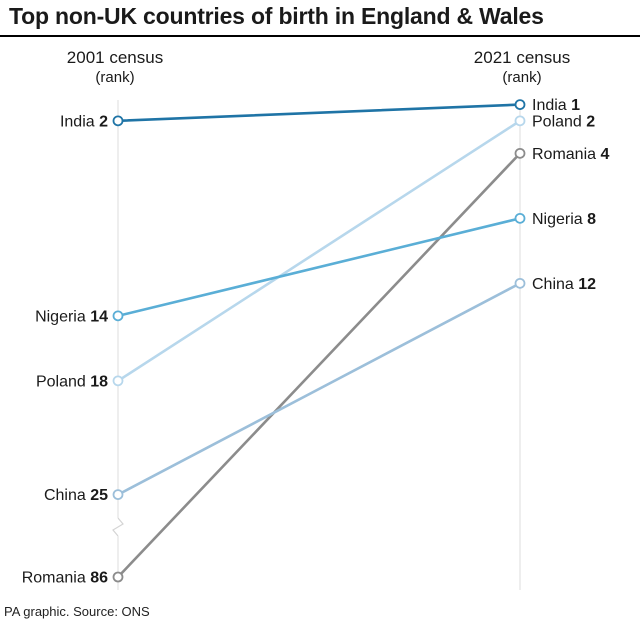  Describe the element at coordinates (118, 381) in the screenshot. I see `point-2001-poland` at that location.